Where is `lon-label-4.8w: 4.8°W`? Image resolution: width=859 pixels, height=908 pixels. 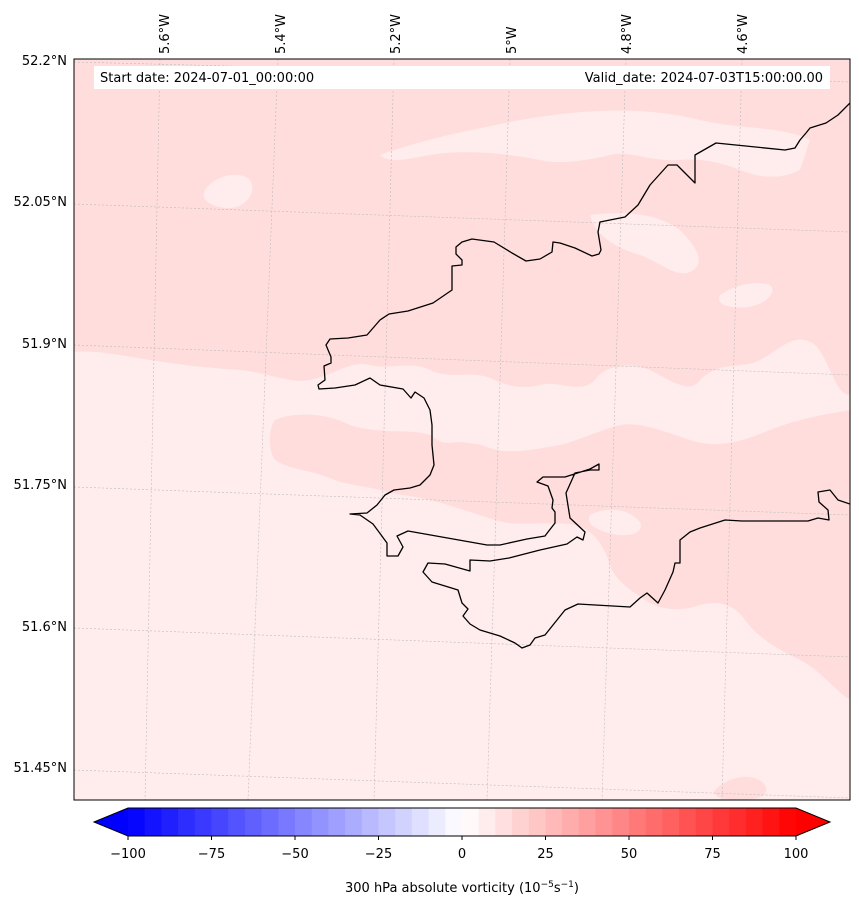 lon-label-4.8w: 4.8°W is located at coordinates (627, 34).